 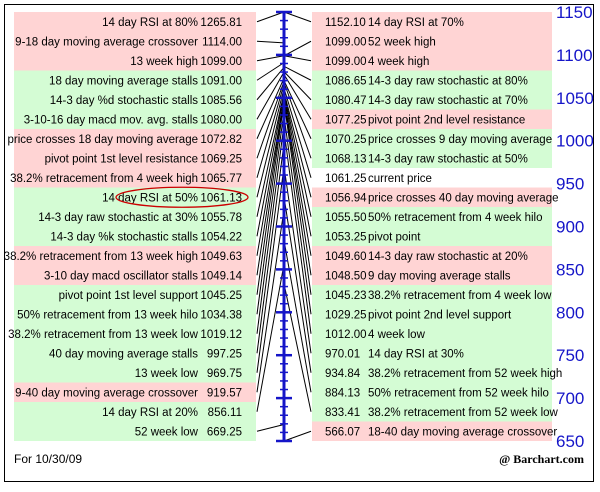 I want to click on left-row-value: 997.25, so click(x=224, y=354).